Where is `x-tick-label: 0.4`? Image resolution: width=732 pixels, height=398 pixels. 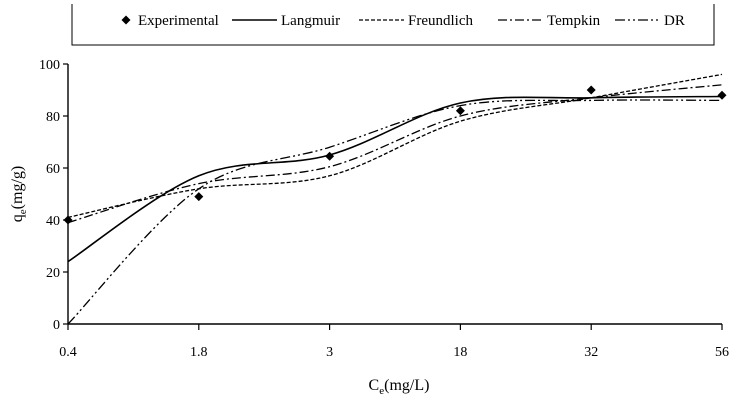 x-tick-label: 0.4 is located at coordinates (68, 352).